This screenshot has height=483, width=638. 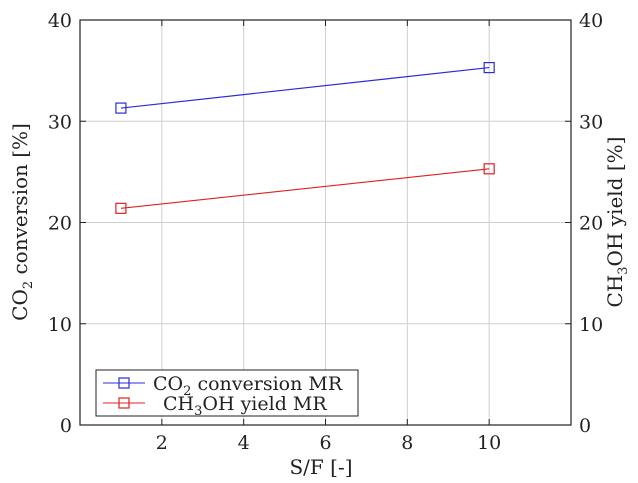 I want to click on legend-entry-ch3oh: CH3OH yield MR, so click(x=215, y=406).